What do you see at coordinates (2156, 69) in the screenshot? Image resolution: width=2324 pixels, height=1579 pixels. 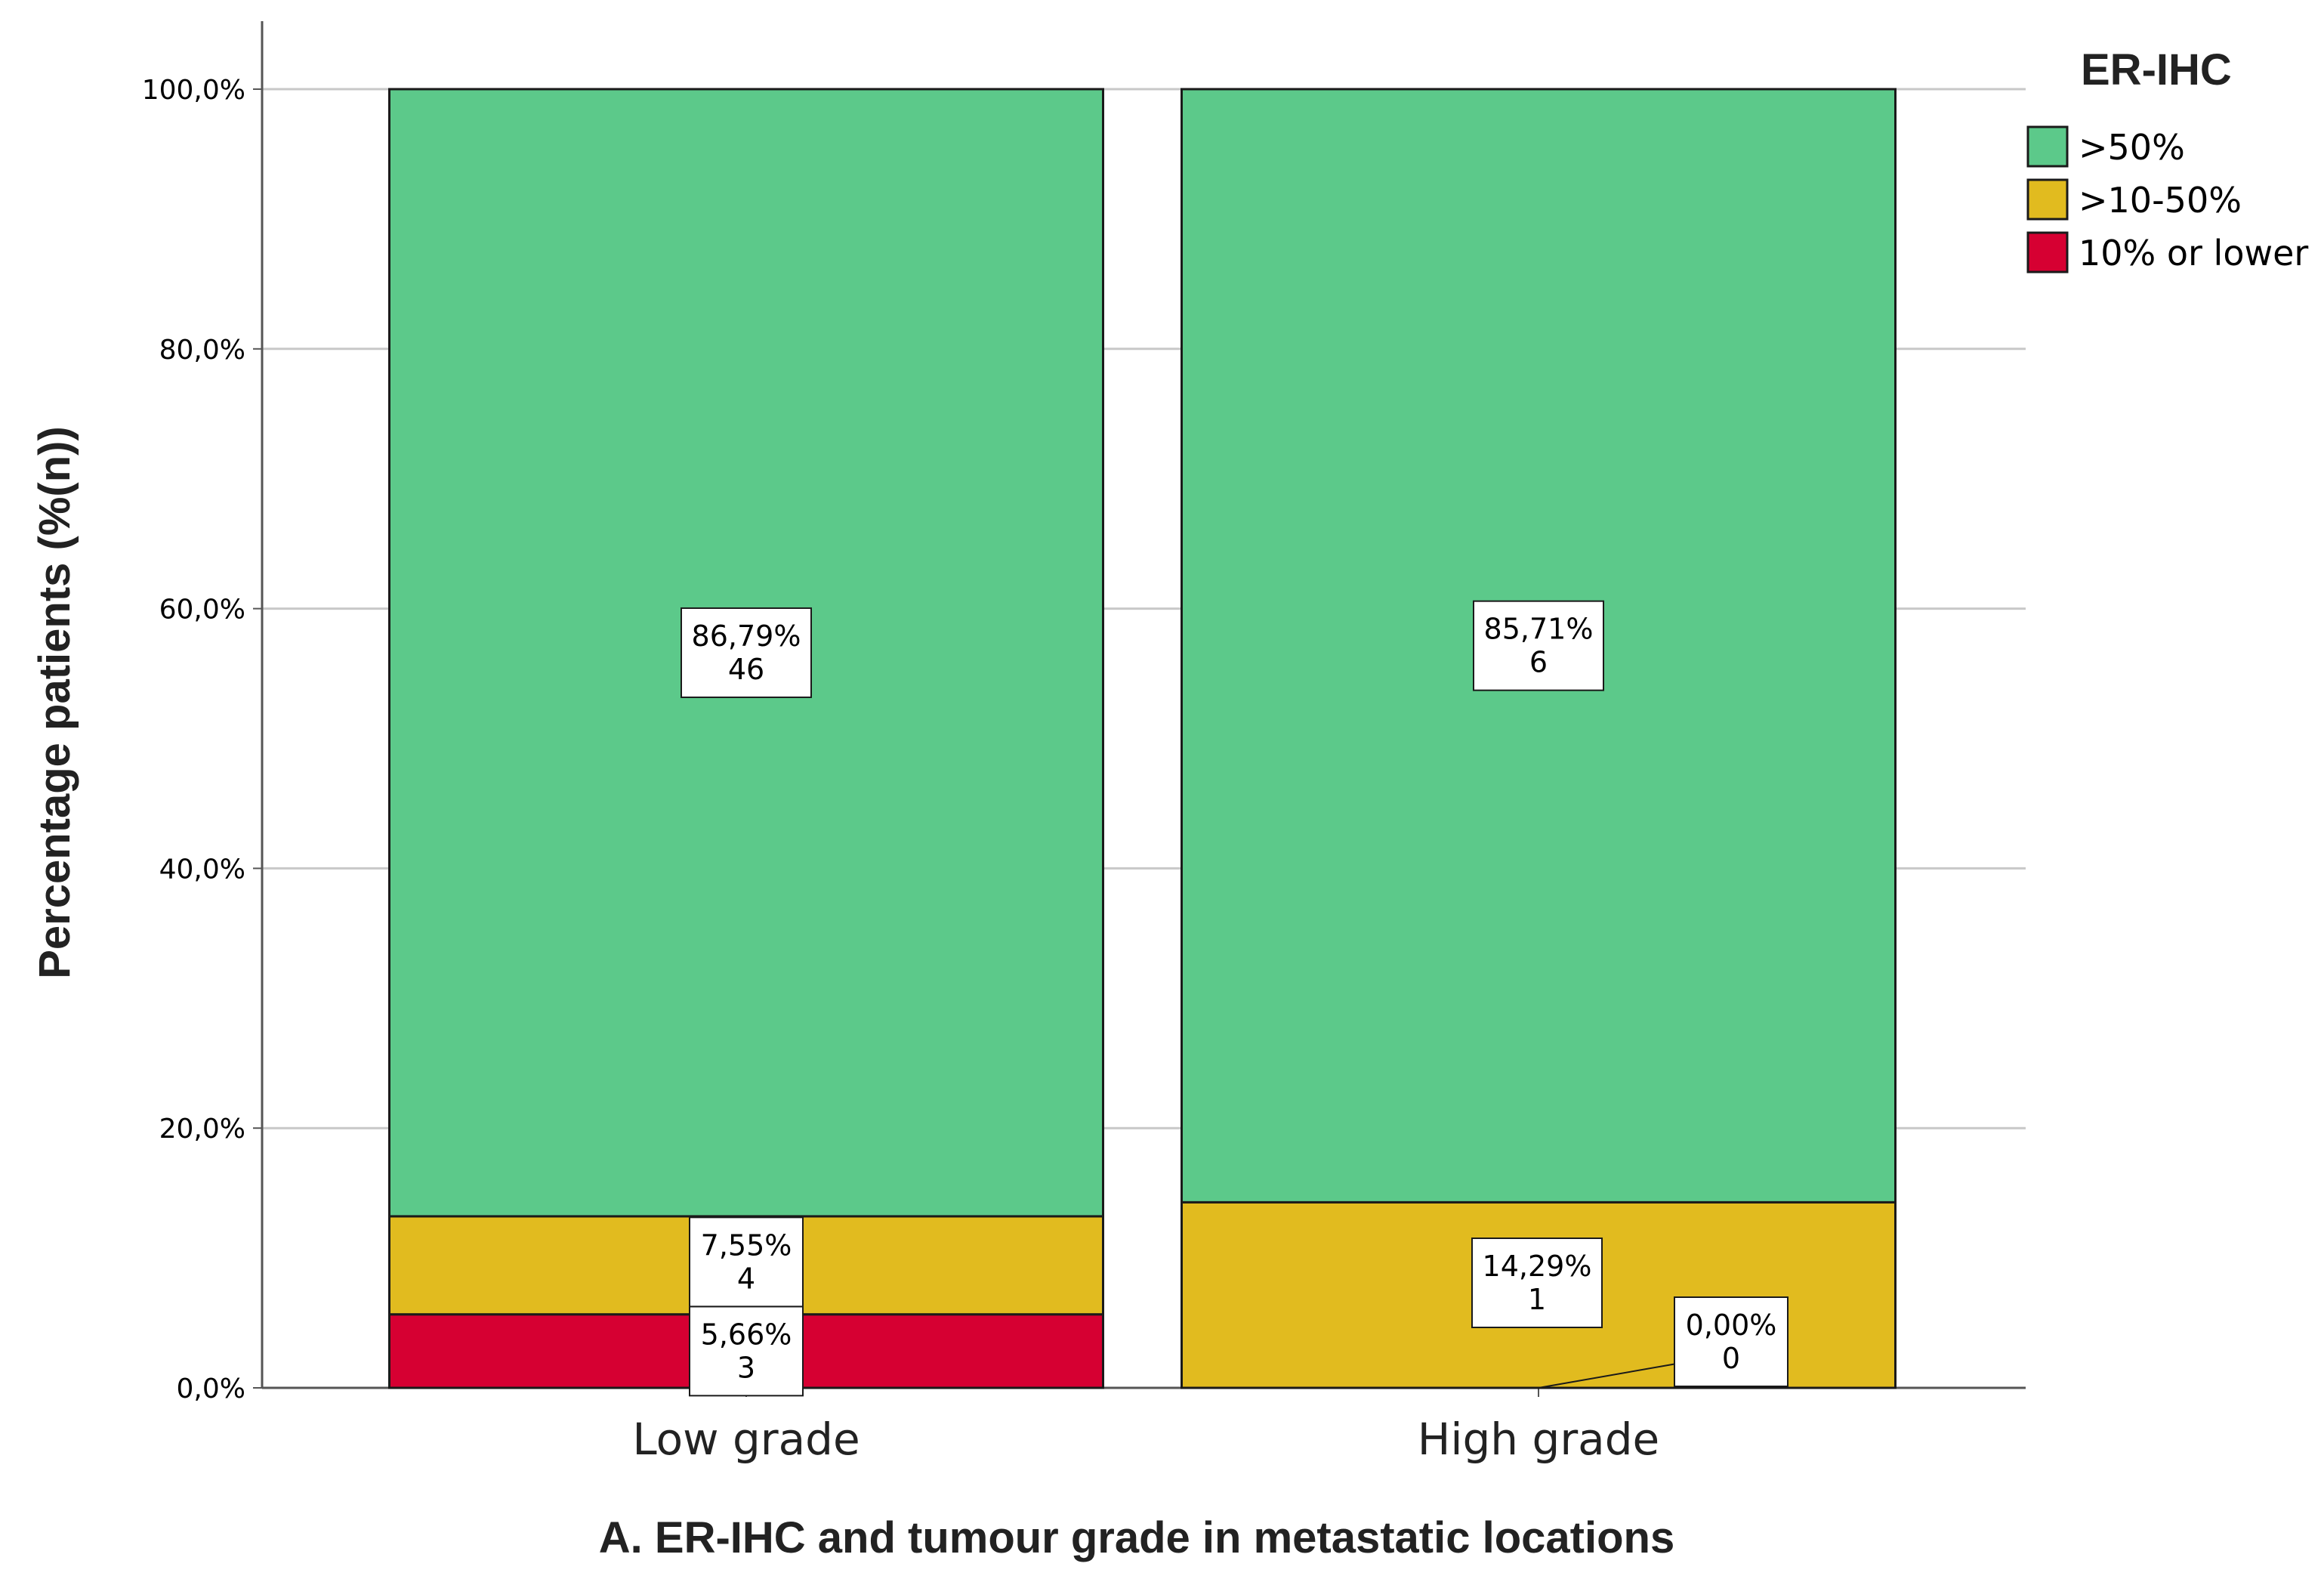 I see `legend-title: ER-IHC` at bounding box center [2156, 69].